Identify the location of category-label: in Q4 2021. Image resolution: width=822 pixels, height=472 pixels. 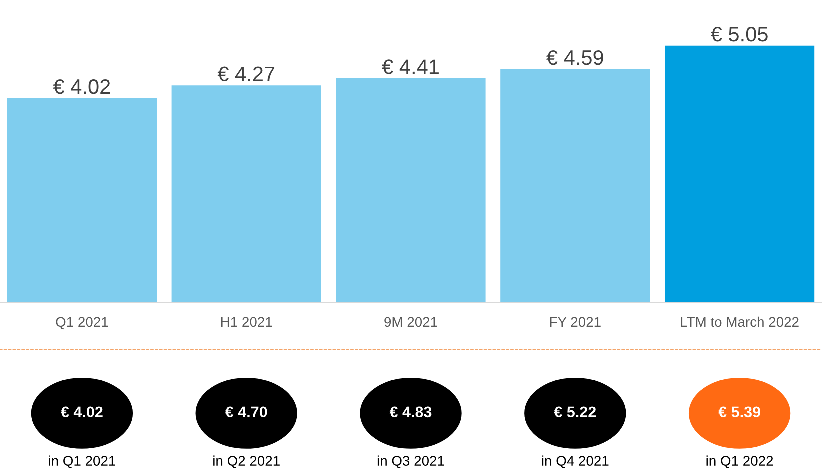
(575, 462).